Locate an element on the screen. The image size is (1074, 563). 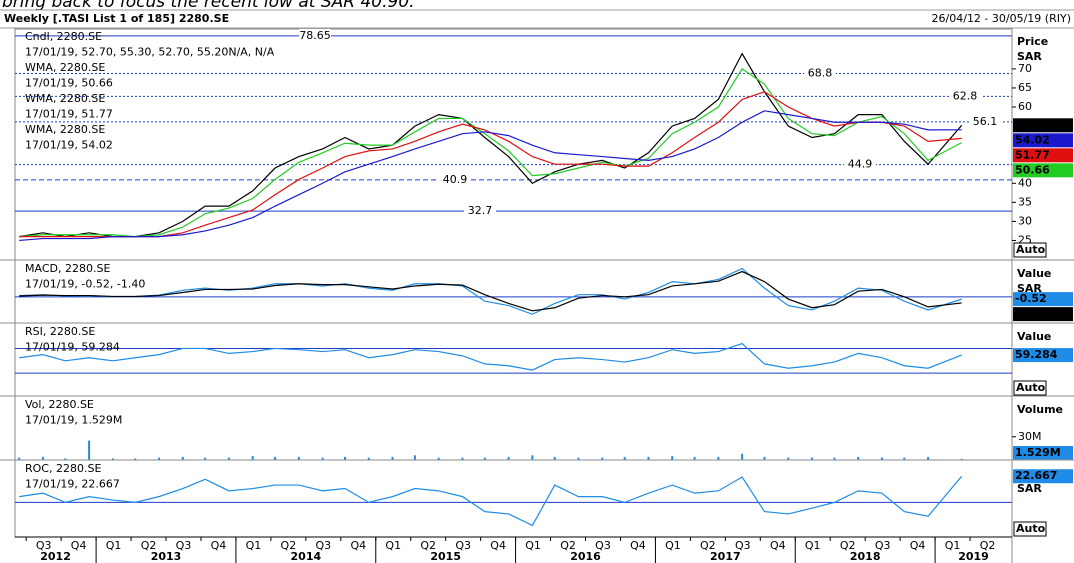
level-label: 40.9 is located at coordinates (455, 179).